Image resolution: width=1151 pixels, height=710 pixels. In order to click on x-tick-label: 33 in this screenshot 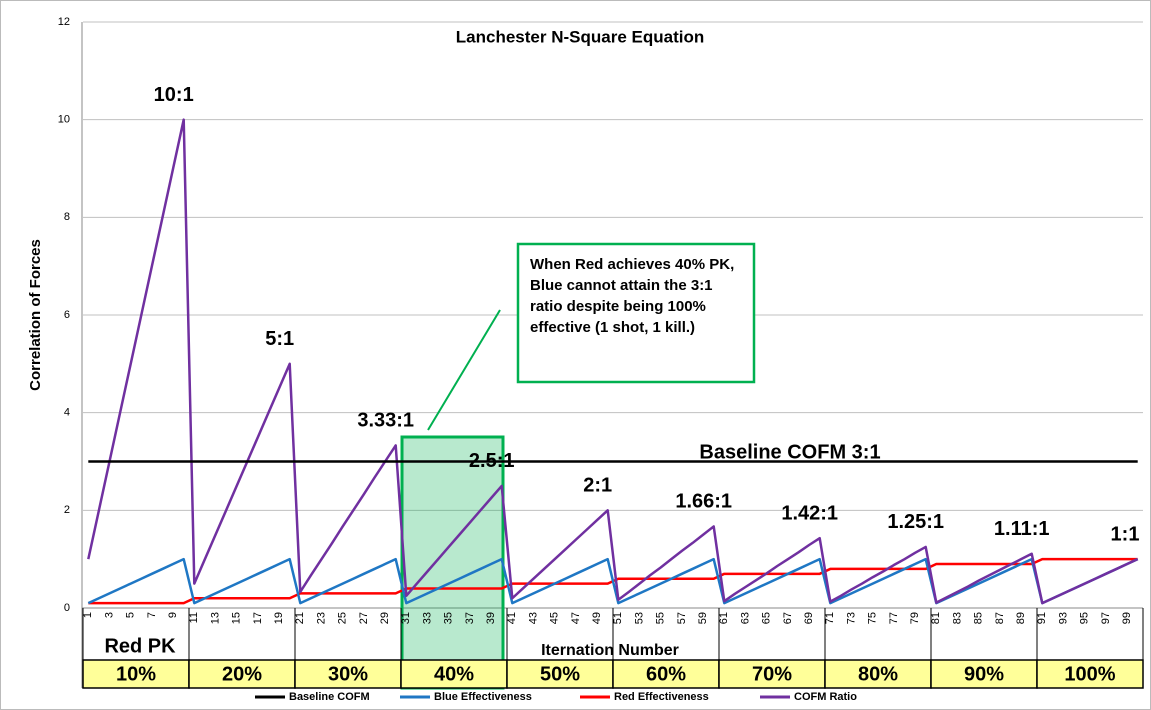, I will do `click(427, 618)`.